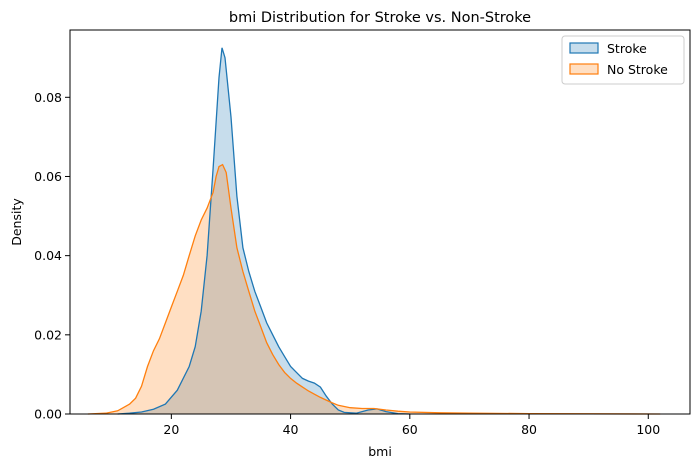  I want to click on y-tick-label: 0.02, so click(48, 334).